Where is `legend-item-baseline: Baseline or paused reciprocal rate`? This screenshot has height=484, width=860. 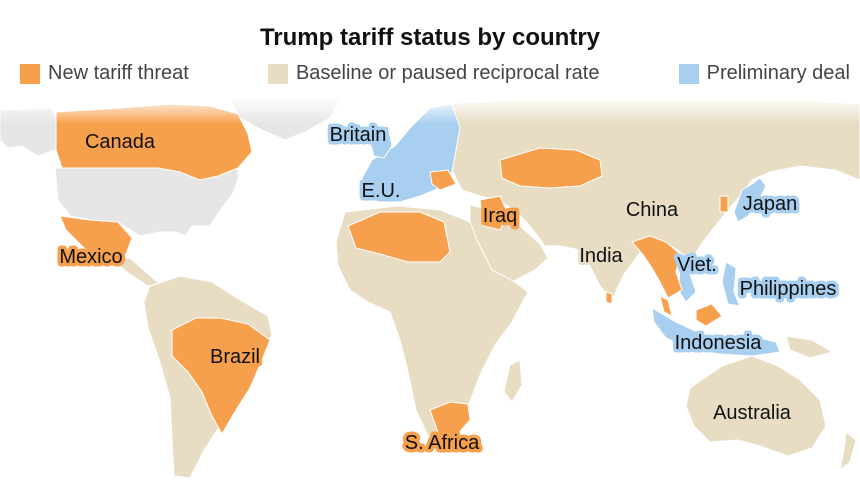
legend-item-baseline: Baseline or paused reciprocal rate is located at coordinates (433, 73).